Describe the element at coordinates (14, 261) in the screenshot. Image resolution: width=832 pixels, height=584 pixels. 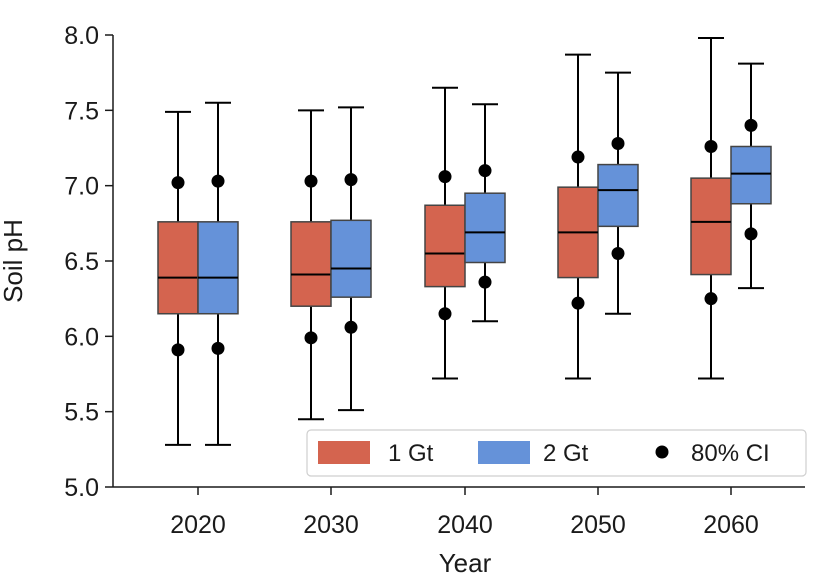
I see `y-axis-label: Soil pH` at that location.